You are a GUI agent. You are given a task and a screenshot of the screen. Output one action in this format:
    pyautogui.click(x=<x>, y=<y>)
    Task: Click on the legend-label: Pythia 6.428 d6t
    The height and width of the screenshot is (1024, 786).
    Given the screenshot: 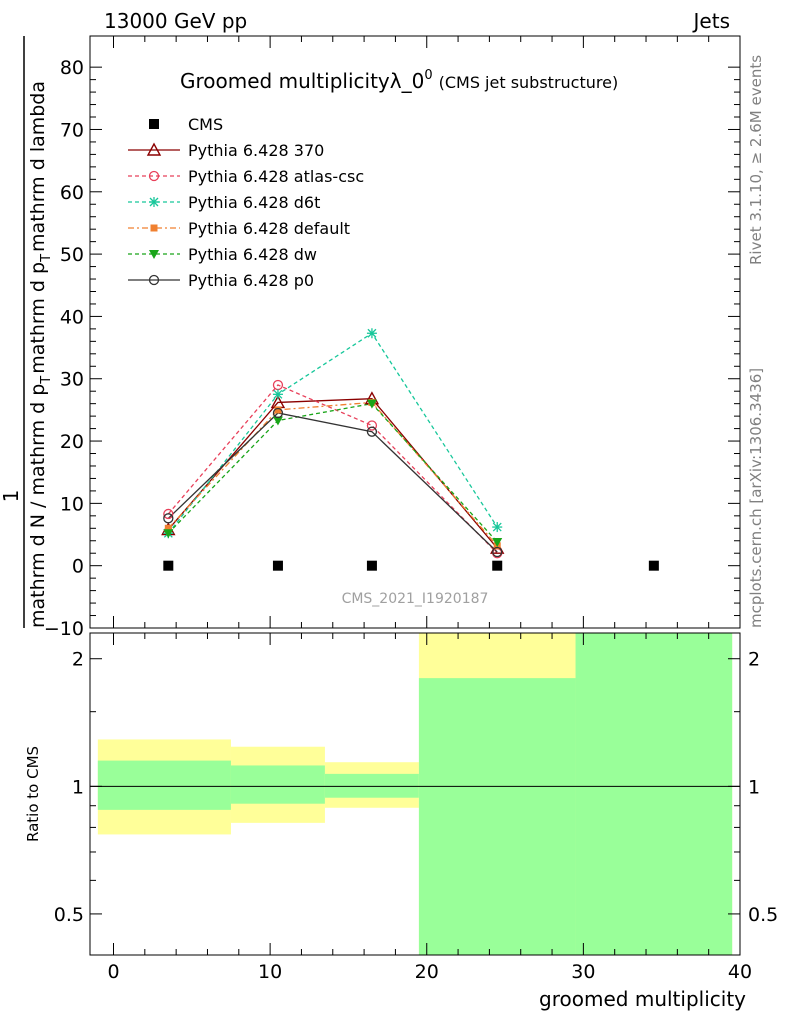 What is the action you would take?
    pyautogui.click(x=254, y=202)
    